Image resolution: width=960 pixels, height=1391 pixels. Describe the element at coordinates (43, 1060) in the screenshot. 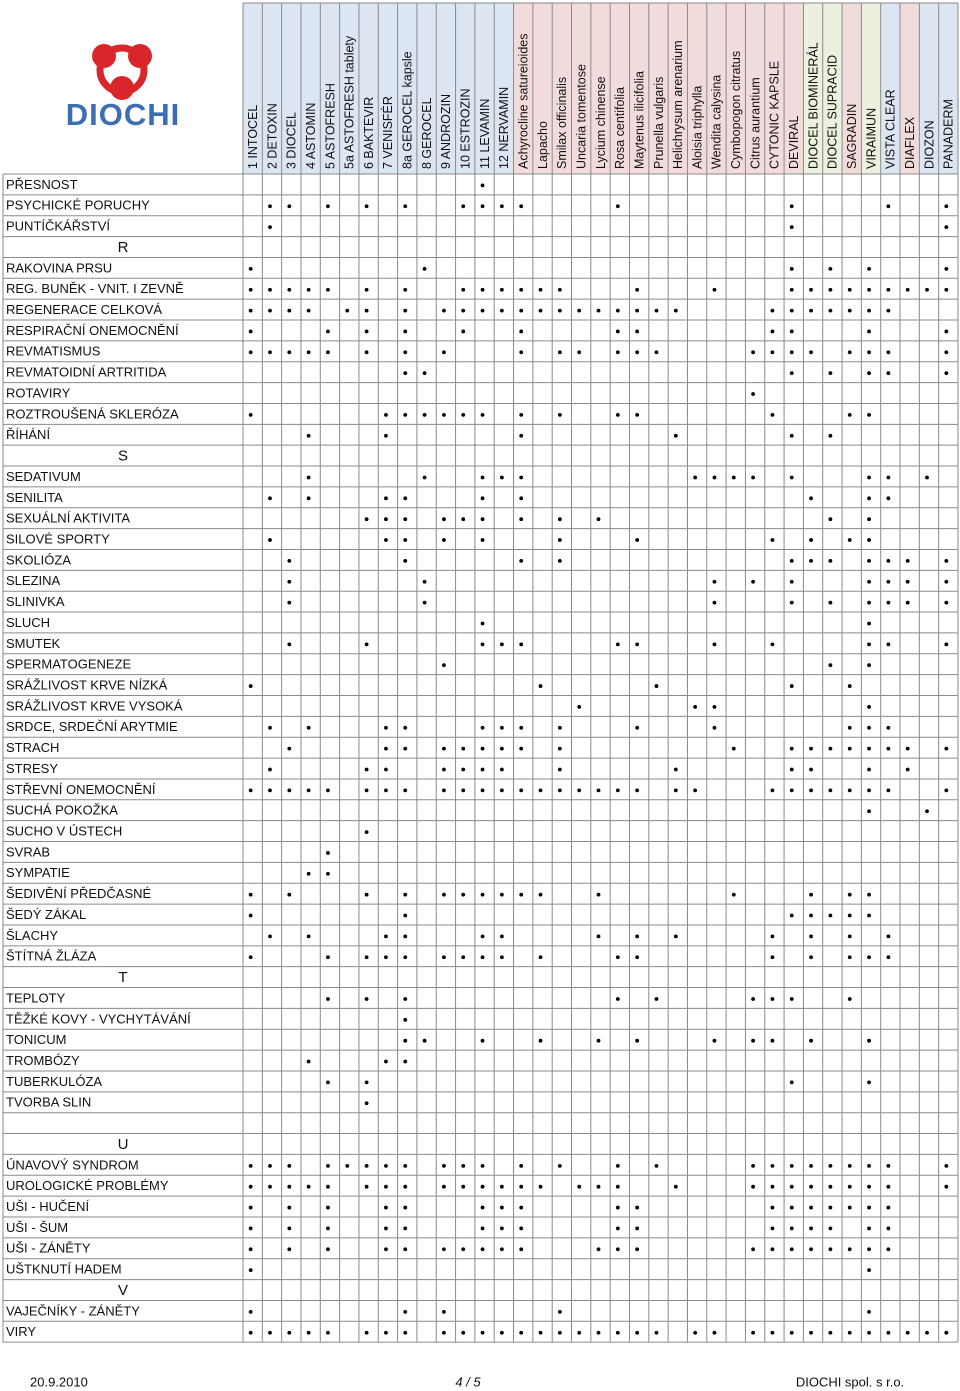

I see `row-label: TROMBÓZY` at that location.